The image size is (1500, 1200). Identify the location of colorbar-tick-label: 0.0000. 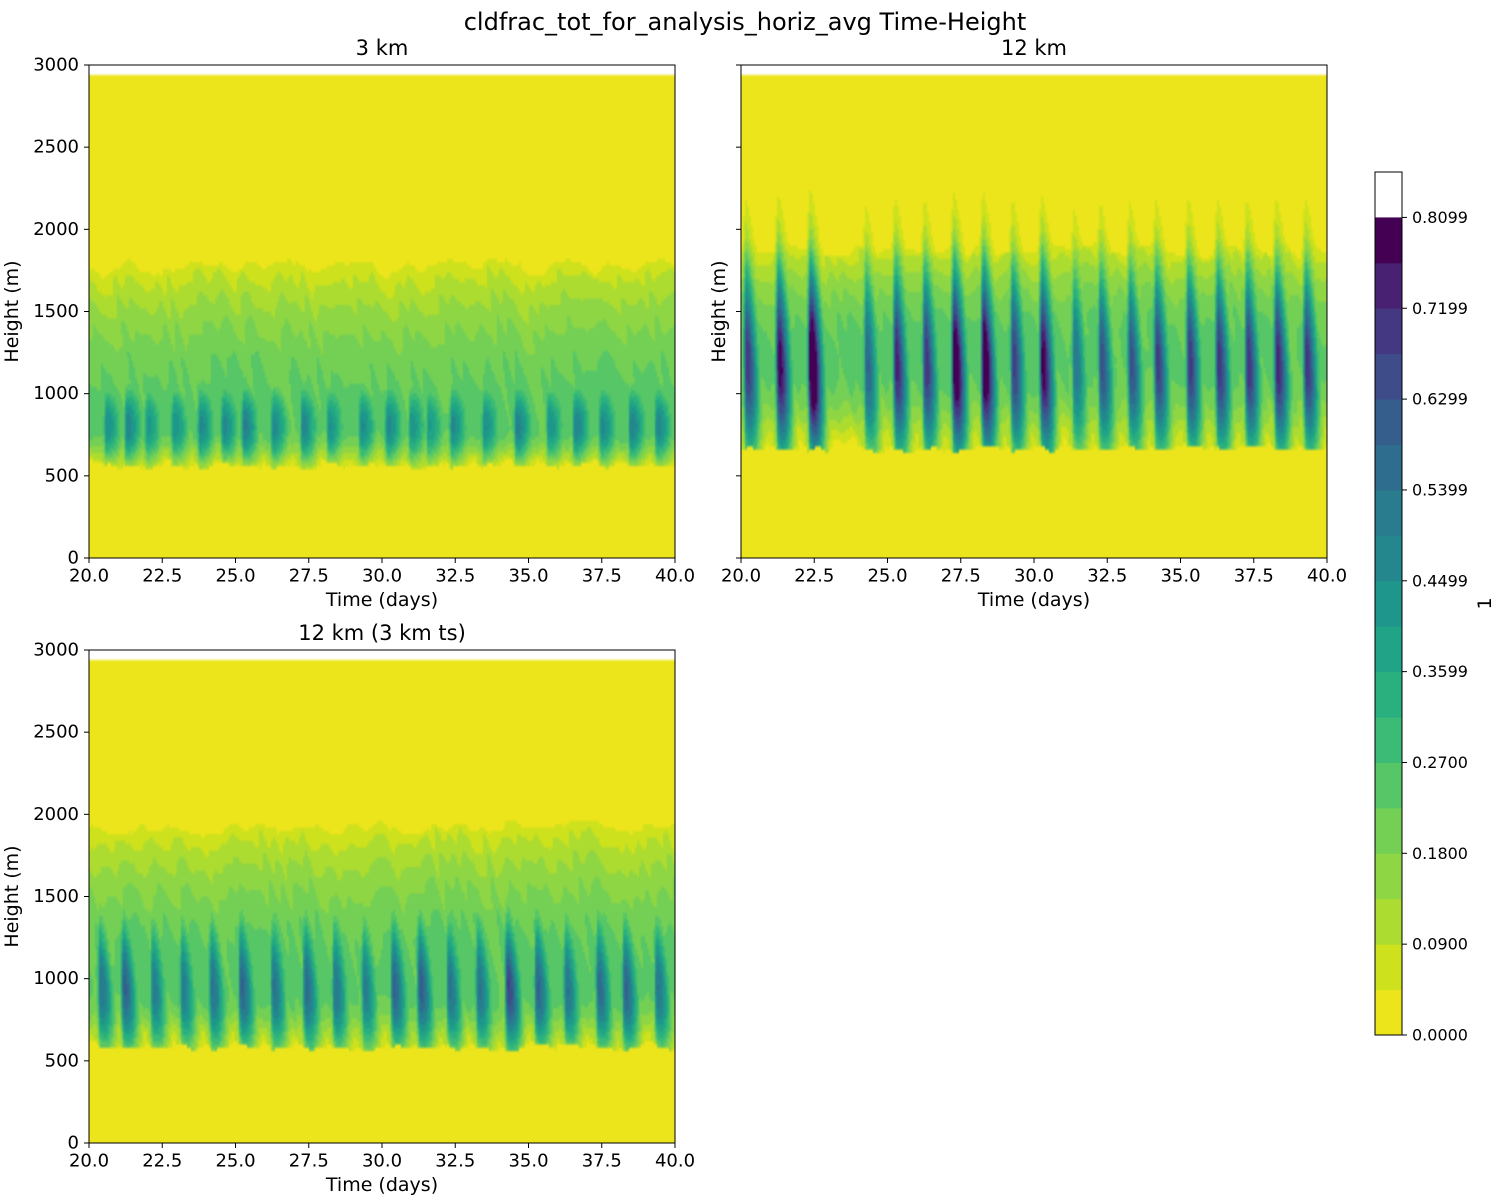
(1440, 1035).